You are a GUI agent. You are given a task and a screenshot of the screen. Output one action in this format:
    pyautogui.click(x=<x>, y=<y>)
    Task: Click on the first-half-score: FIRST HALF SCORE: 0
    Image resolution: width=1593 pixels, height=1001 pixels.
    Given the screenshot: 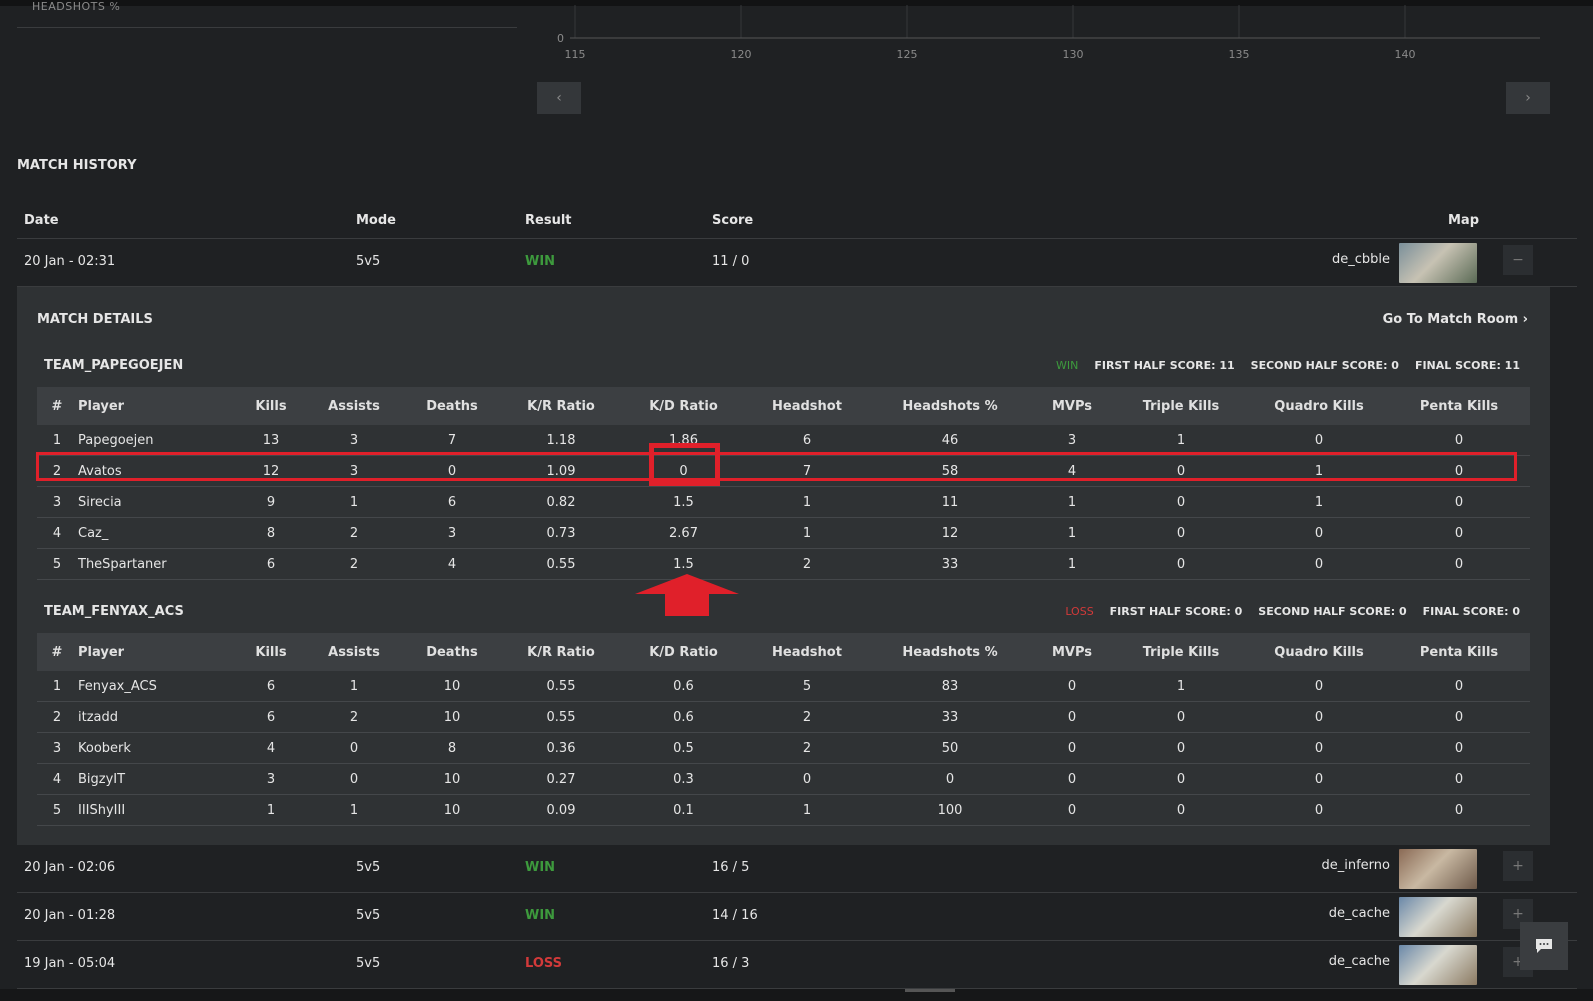 What is the action you would take?
    pyautogui.click(x=1176, y=611)
    